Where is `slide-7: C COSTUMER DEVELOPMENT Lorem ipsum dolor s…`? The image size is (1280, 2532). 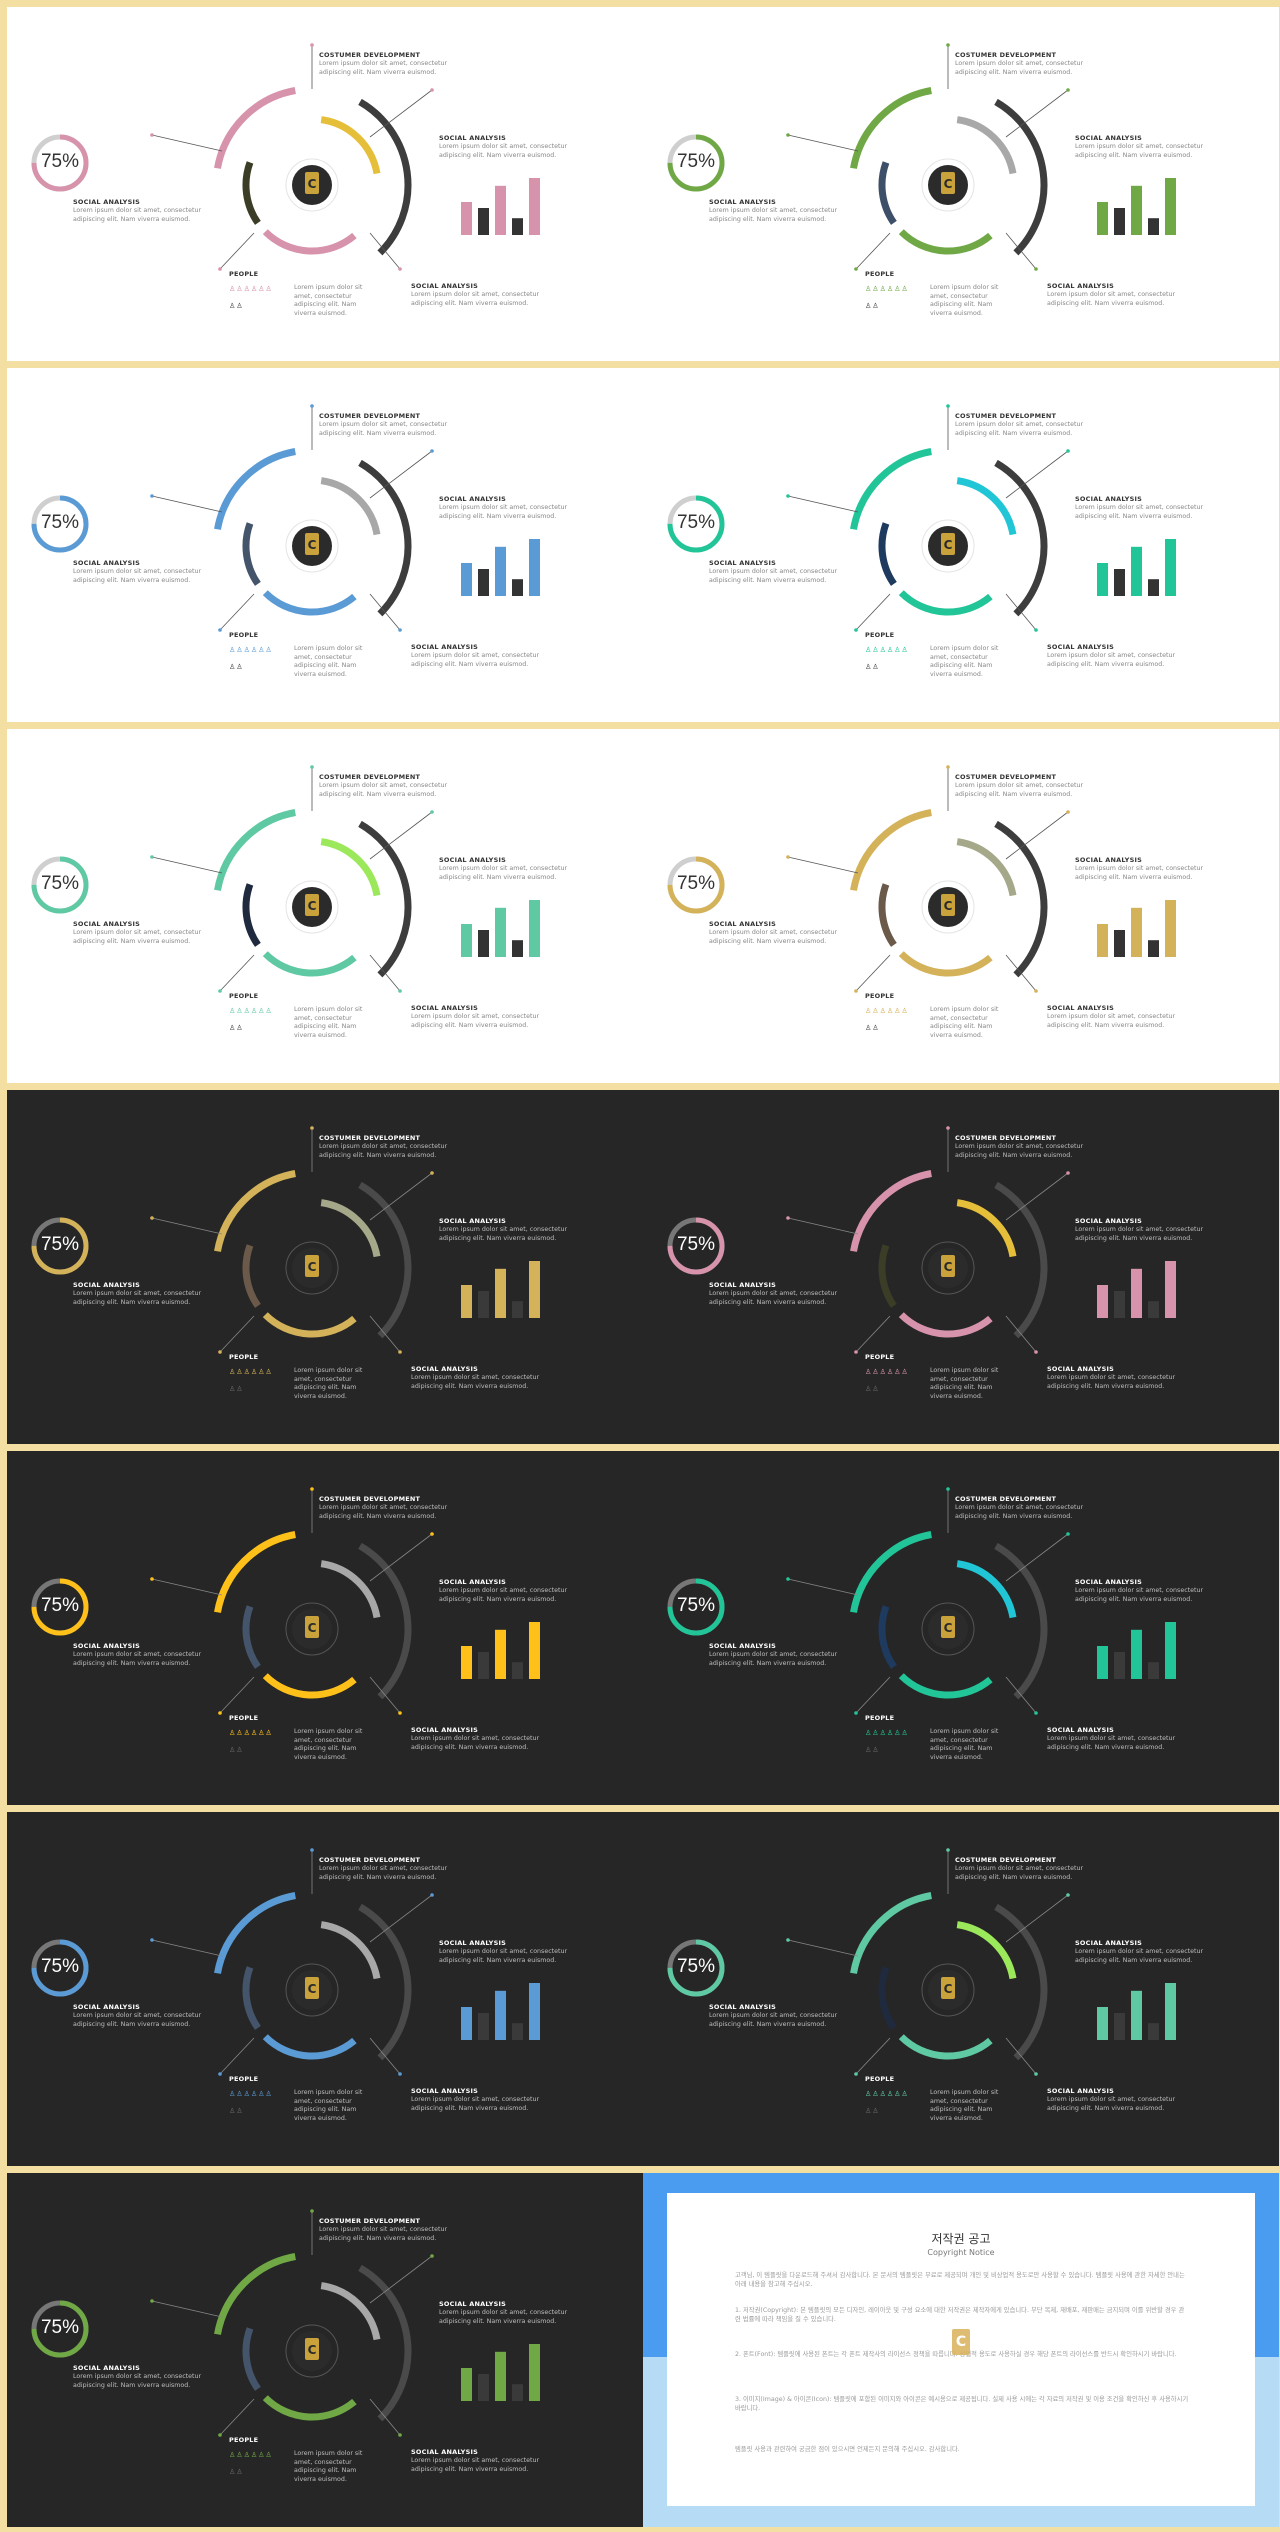
slide-7: C COSTUMER DEVELOPMENT Lorem ipsum dolor s… is located at coordinates (325, 1267).